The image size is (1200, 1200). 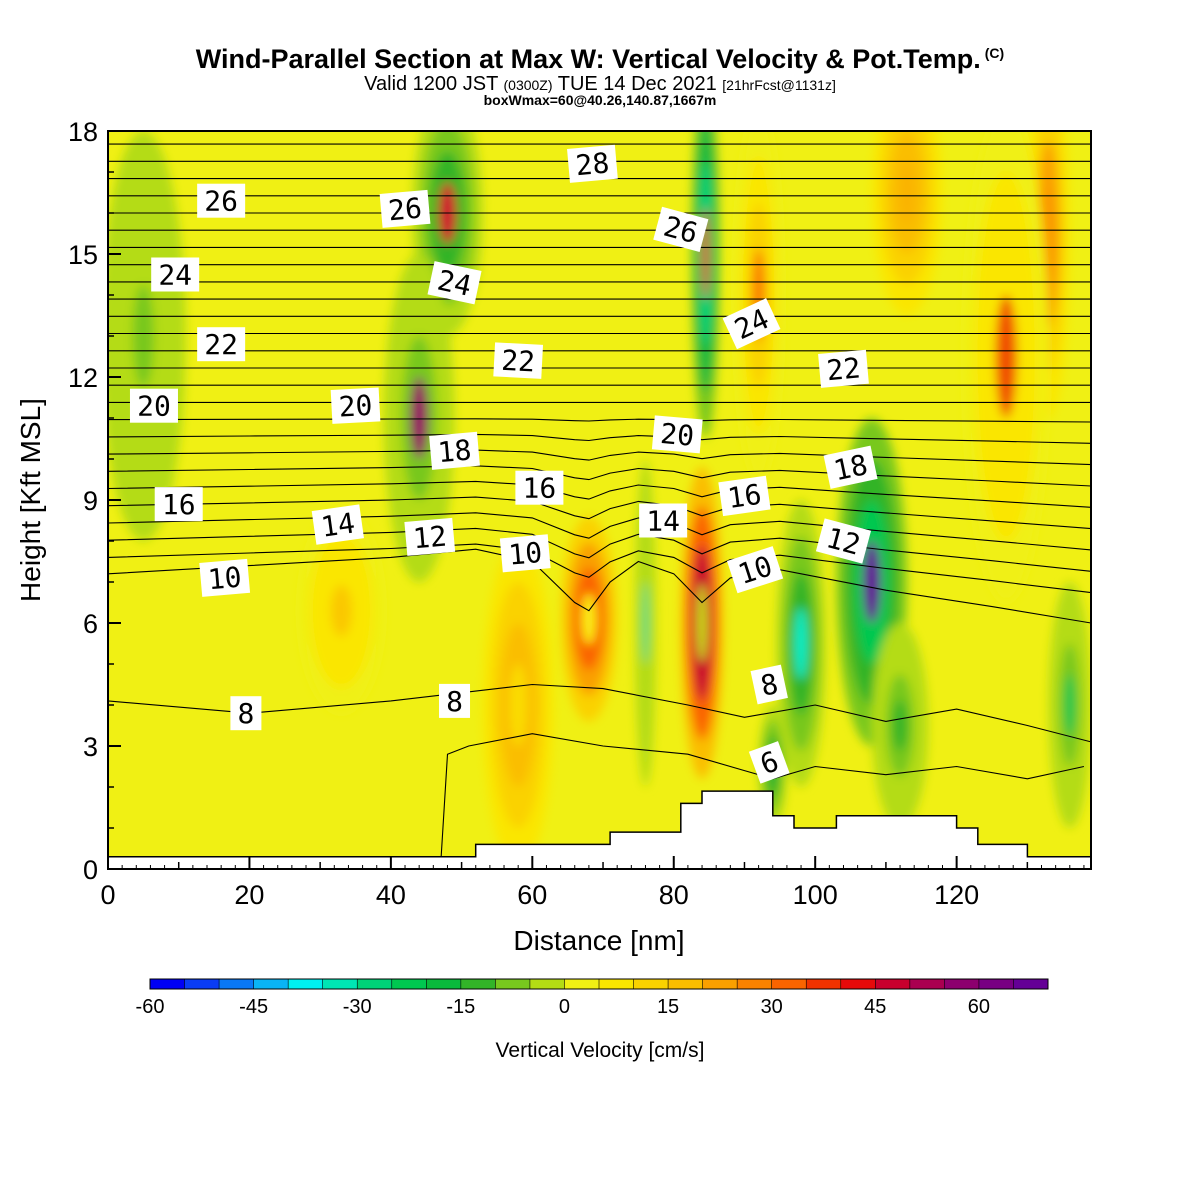 I want to click on colorbar-tick-label: -60, so click(x=150, y=1007).